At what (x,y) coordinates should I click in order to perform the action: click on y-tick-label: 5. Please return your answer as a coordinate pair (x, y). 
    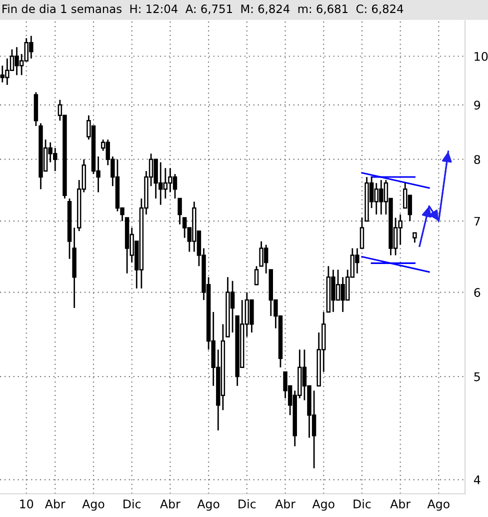
    Looking at the image, I should click on (477, 377).